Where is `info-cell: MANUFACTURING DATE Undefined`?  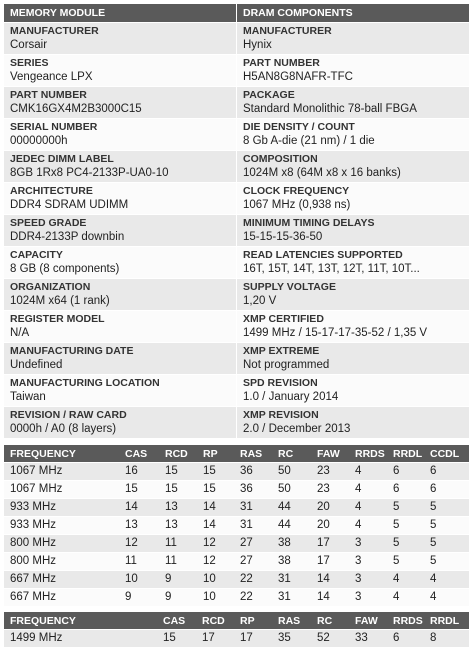
info-cell: MANUFACTURING DATE Undefined is located at coordinates (120, 358).